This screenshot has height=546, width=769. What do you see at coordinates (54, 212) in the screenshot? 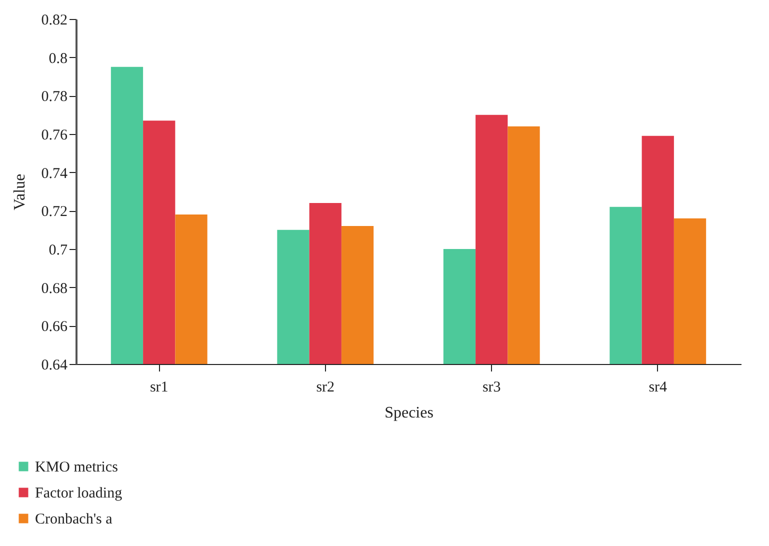
I see `y-tick-label: 0.72` at bounding box center [54, 212].